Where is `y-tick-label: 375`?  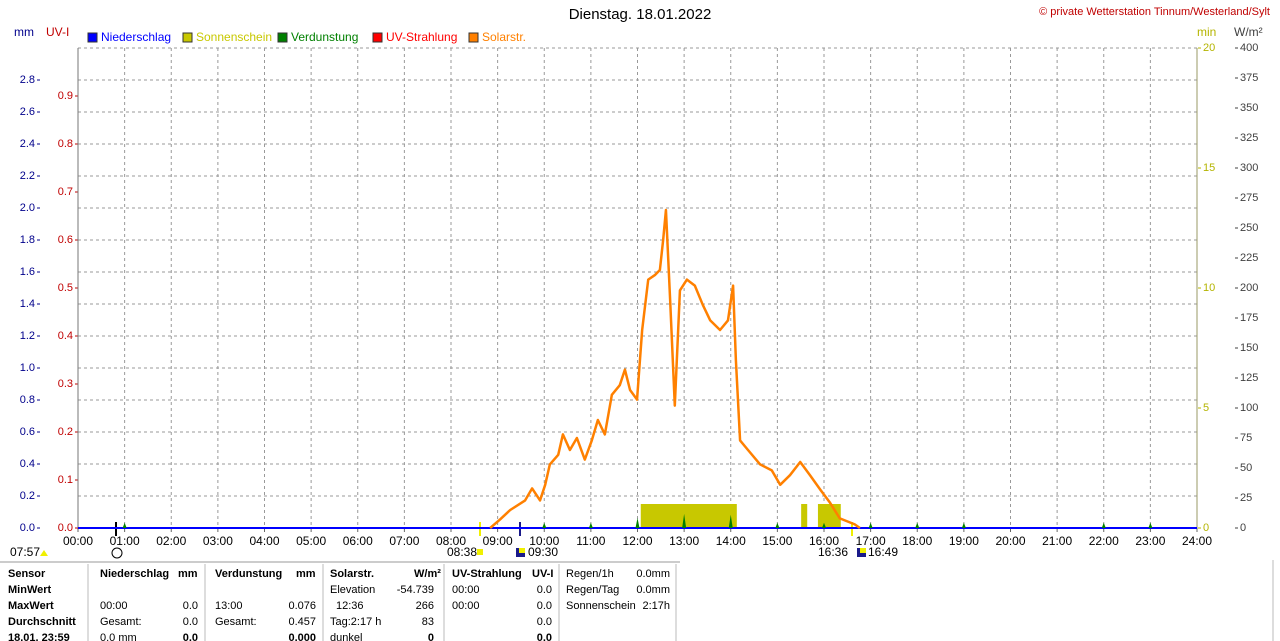 y-tick-label: 375 is located at coordinates (1249, 78).